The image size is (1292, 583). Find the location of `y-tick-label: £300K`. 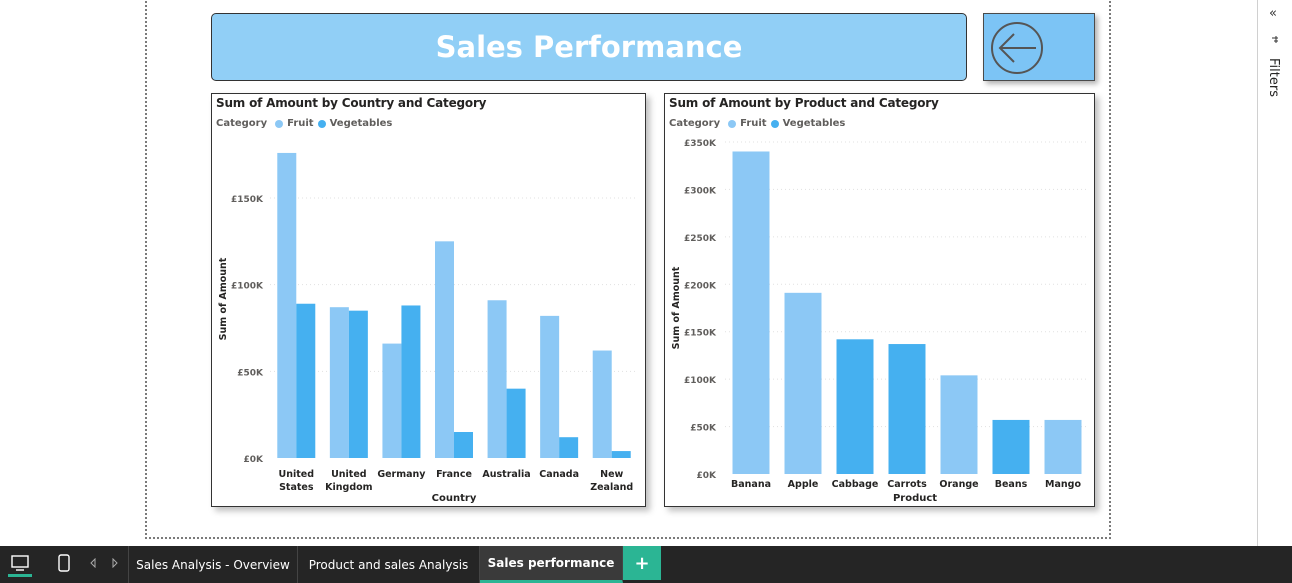

y-tick-label: £300K is located at coordinates (700, 191).